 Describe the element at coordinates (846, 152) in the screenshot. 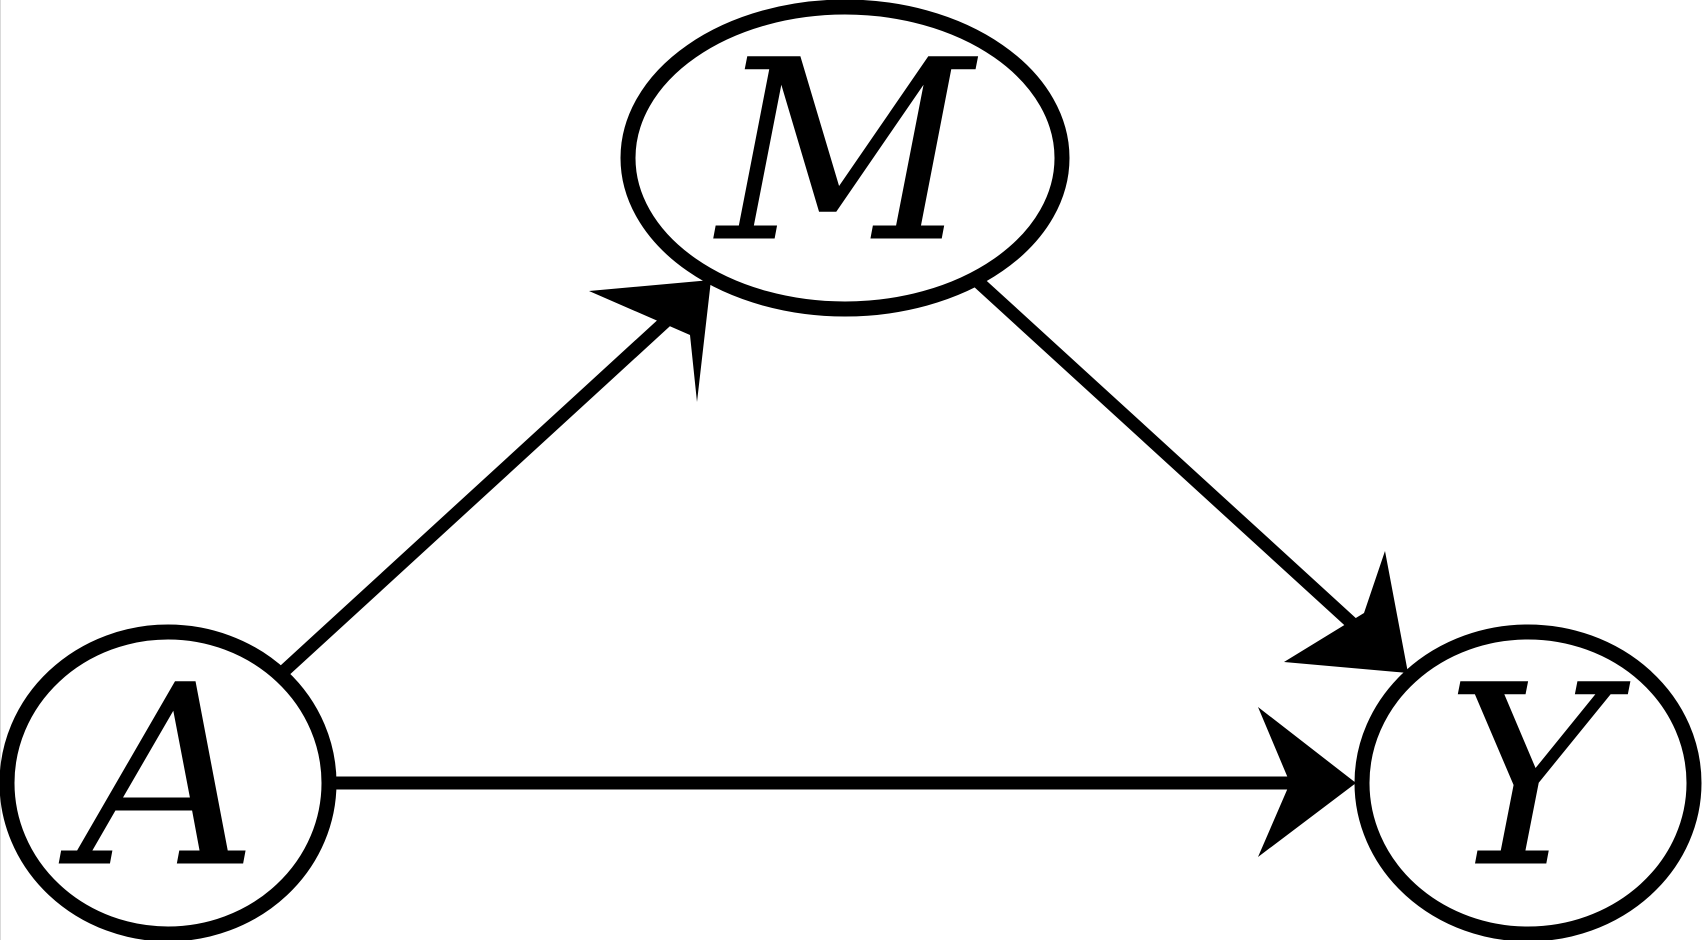

I see `node-m-label: M` at that location.